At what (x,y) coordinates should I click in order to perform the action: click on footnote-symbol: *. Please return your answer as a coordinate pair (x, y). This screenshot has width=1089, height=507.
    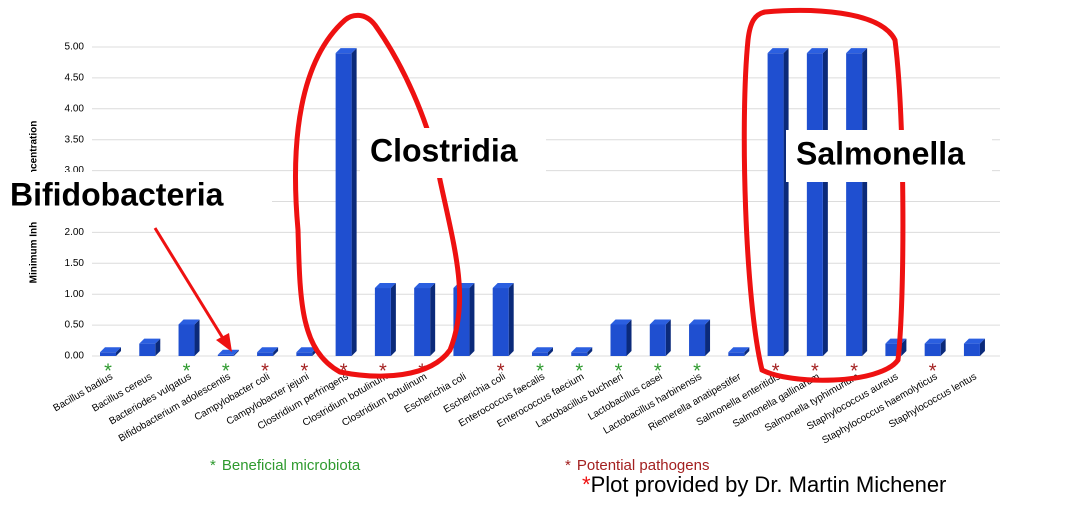
    Looking at the image, I should click on (586, 484).